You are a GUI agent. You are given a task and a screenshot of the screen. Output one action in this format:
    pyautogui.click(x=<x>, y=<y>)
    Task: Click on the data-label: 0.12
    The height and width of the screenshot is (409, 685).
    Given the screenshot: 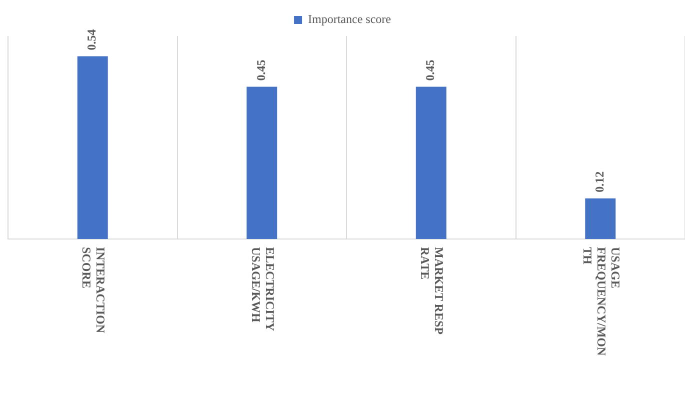 What is the action you would take?
    pyautogui.click(x=599, y=181)
    